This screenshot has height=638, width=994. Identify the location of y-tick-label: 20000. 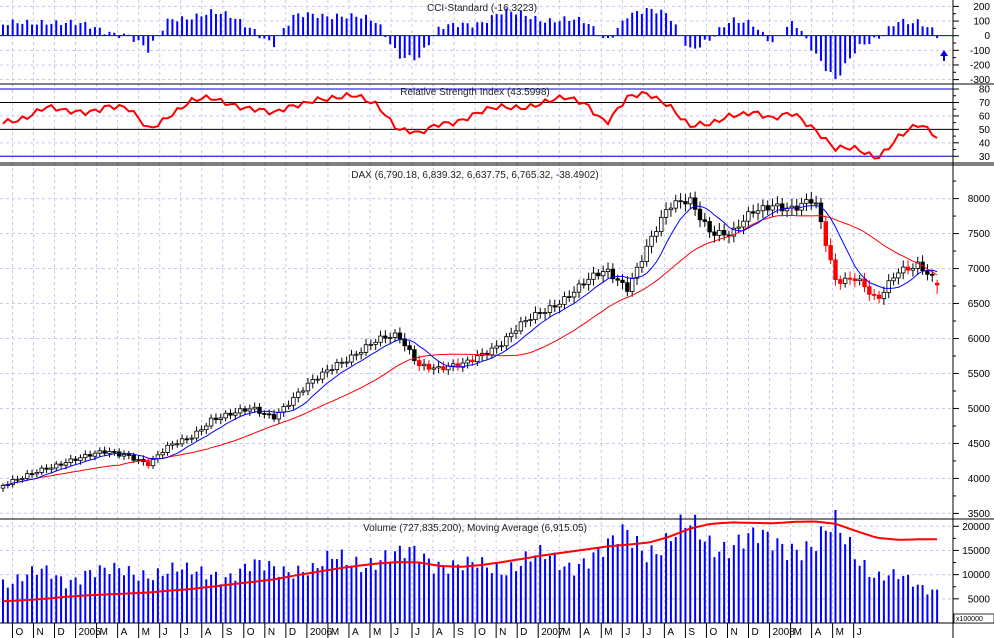
(976, 527).